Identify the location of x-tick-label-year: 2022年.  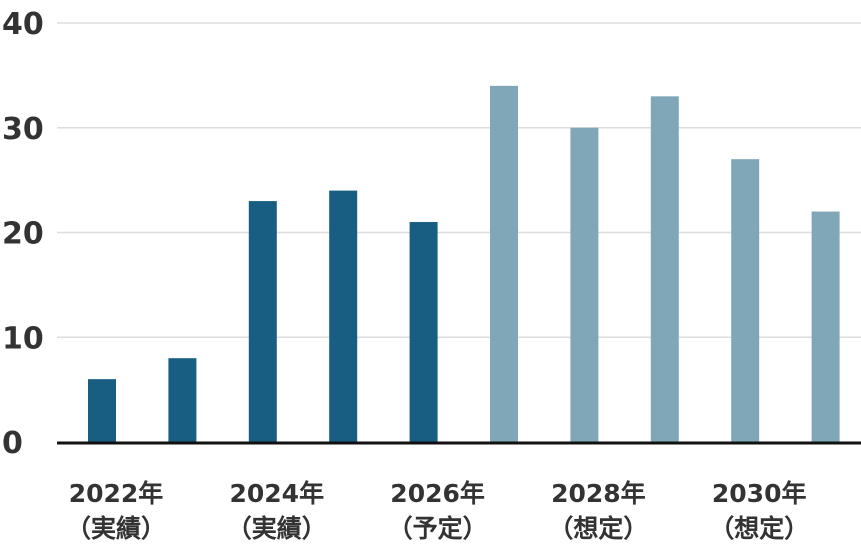
(116, 493).